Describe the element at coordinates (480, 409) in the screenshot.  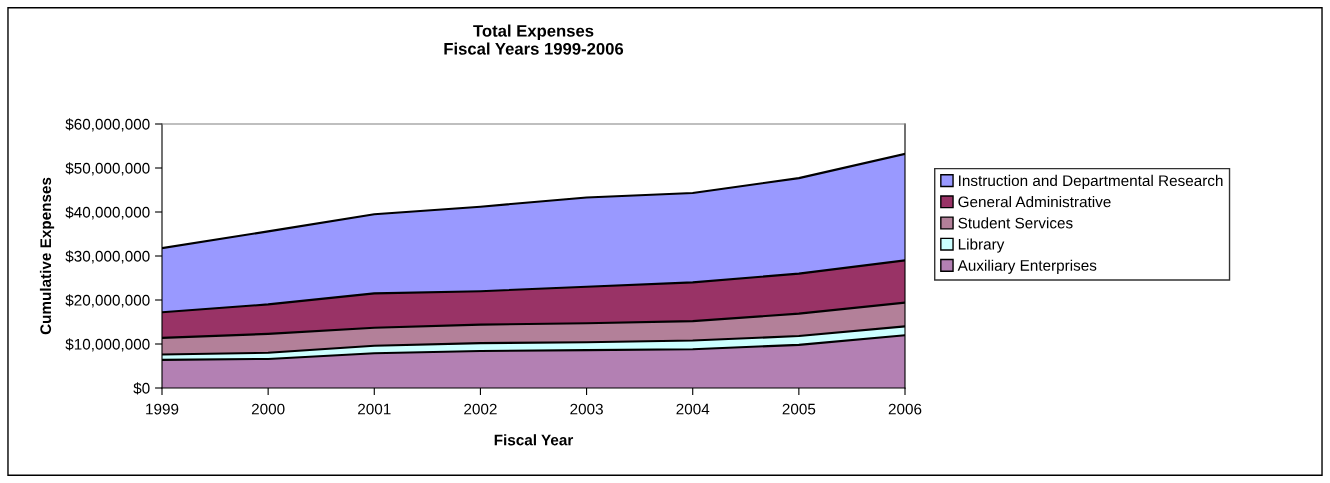
I see `x-tick-label: 2002` at that location.